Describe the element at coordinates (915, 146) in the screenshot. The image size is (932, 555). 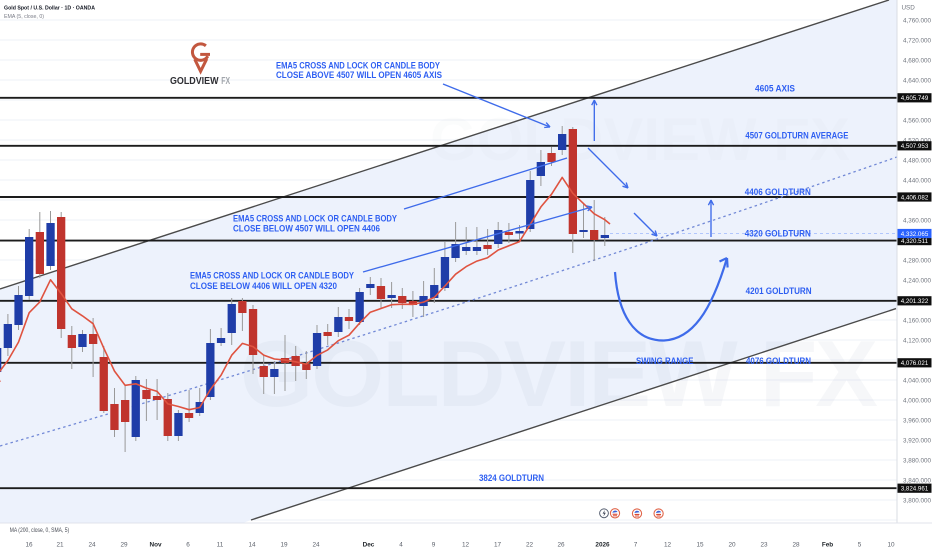
I see `svg-text: 4,507.953` at that location.